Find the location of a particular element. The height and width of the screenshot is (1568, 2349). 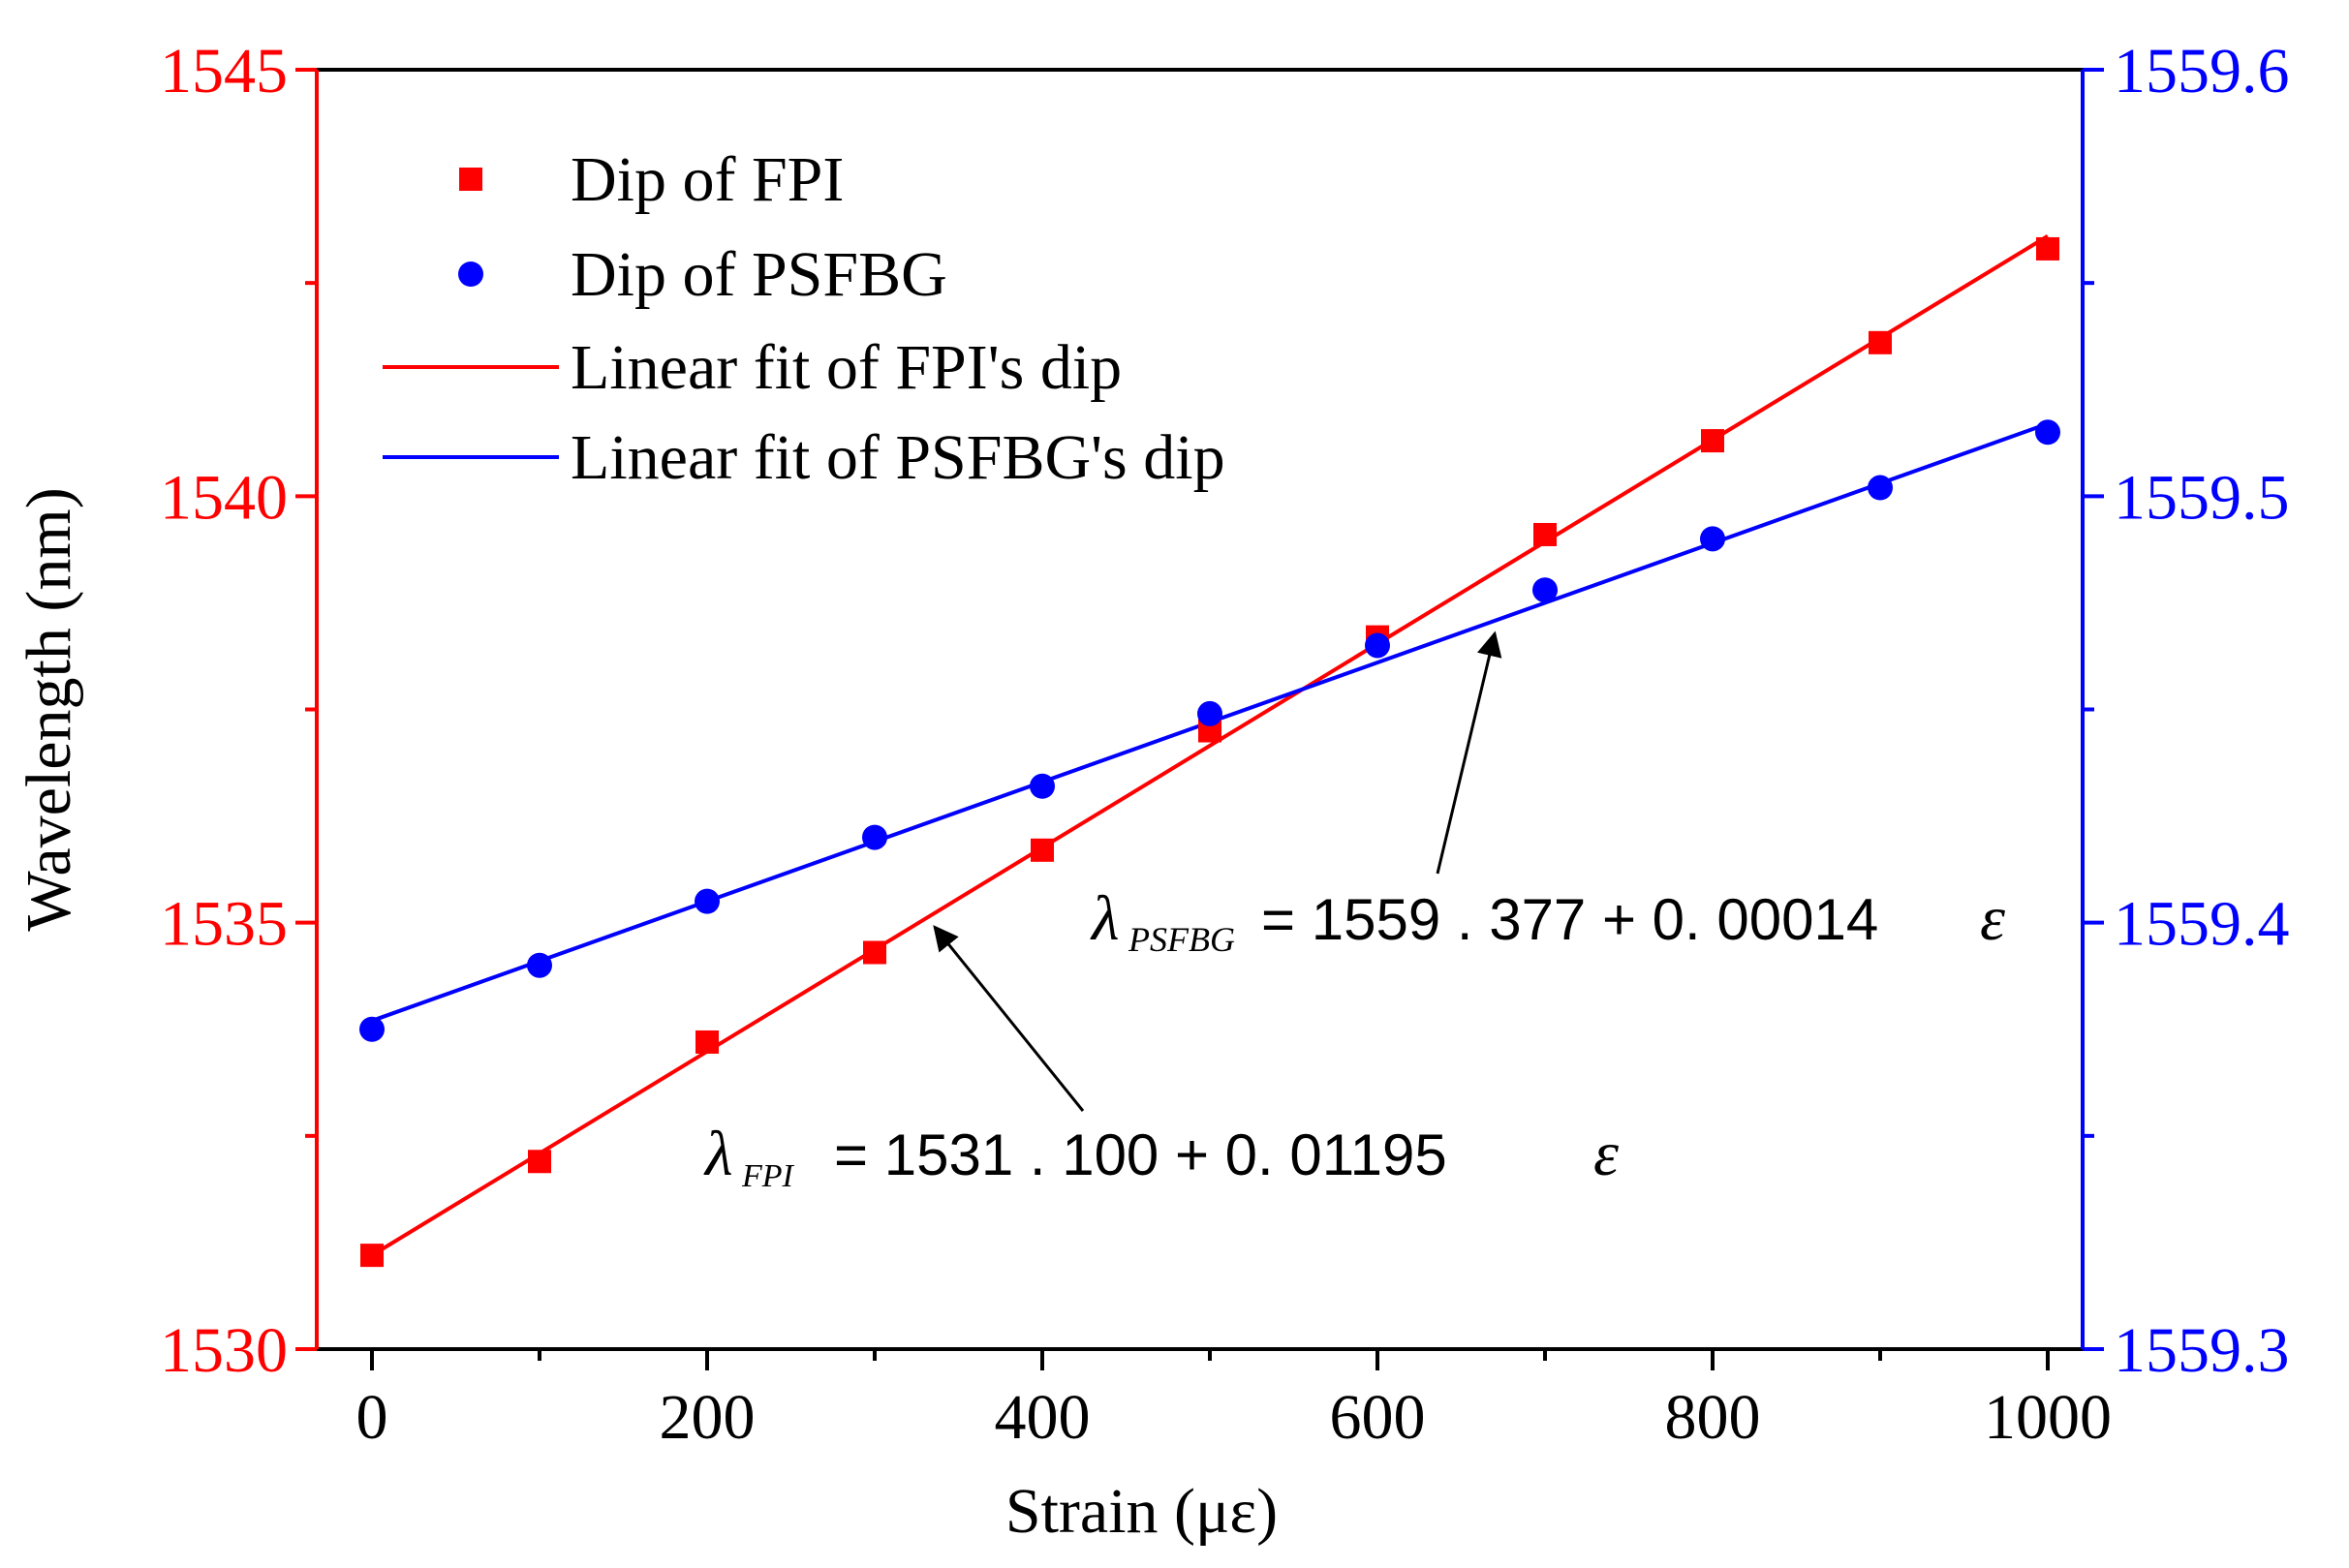

x-tick-label: 200 is located at coordinates (708, 1417).